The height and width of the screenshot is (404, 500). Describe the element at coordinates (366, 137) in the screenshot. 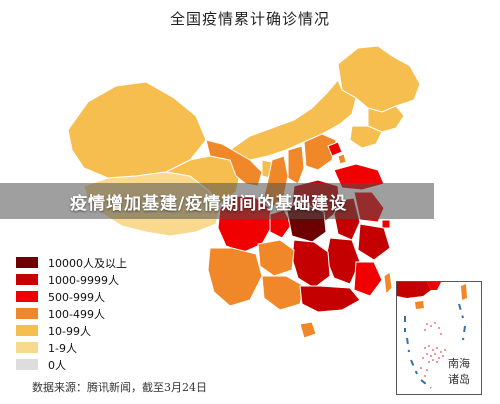

I see `region-liaoning` at that location.